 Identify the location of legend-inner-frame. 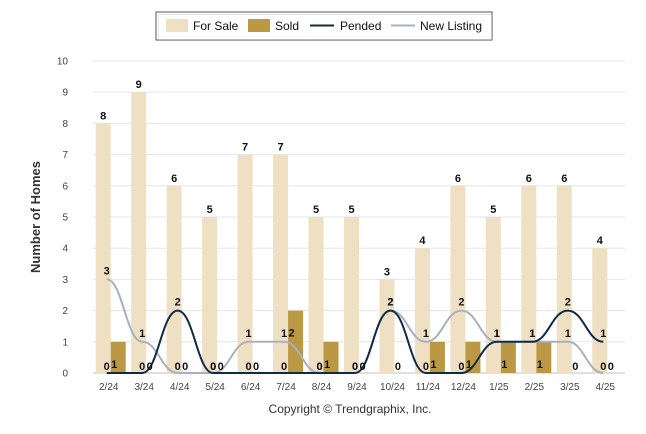
(325, 27).